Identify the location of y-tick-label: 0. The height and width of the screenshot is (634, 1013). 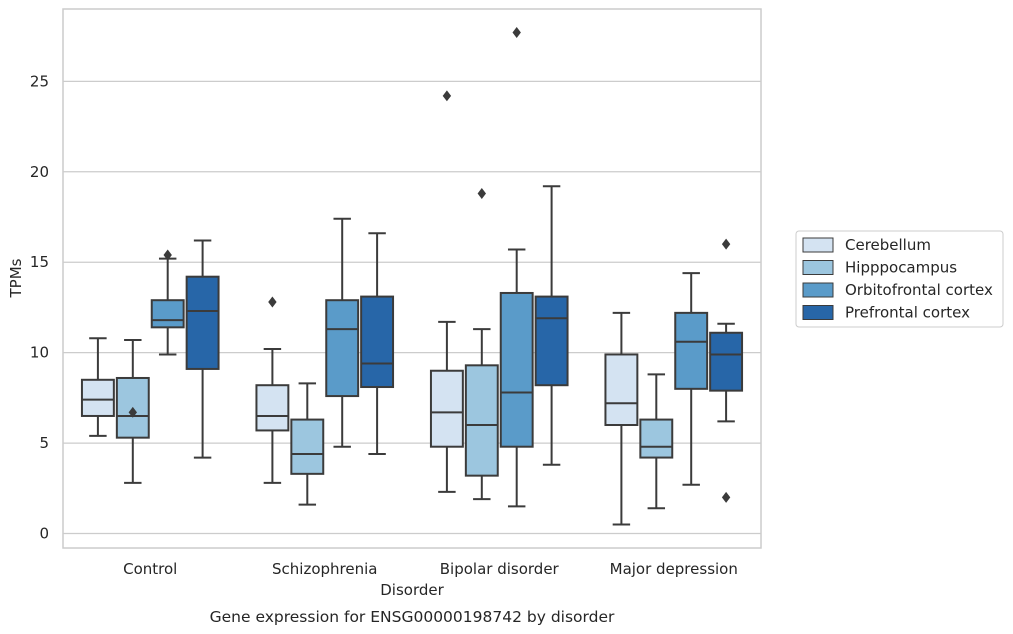
(44, 534).